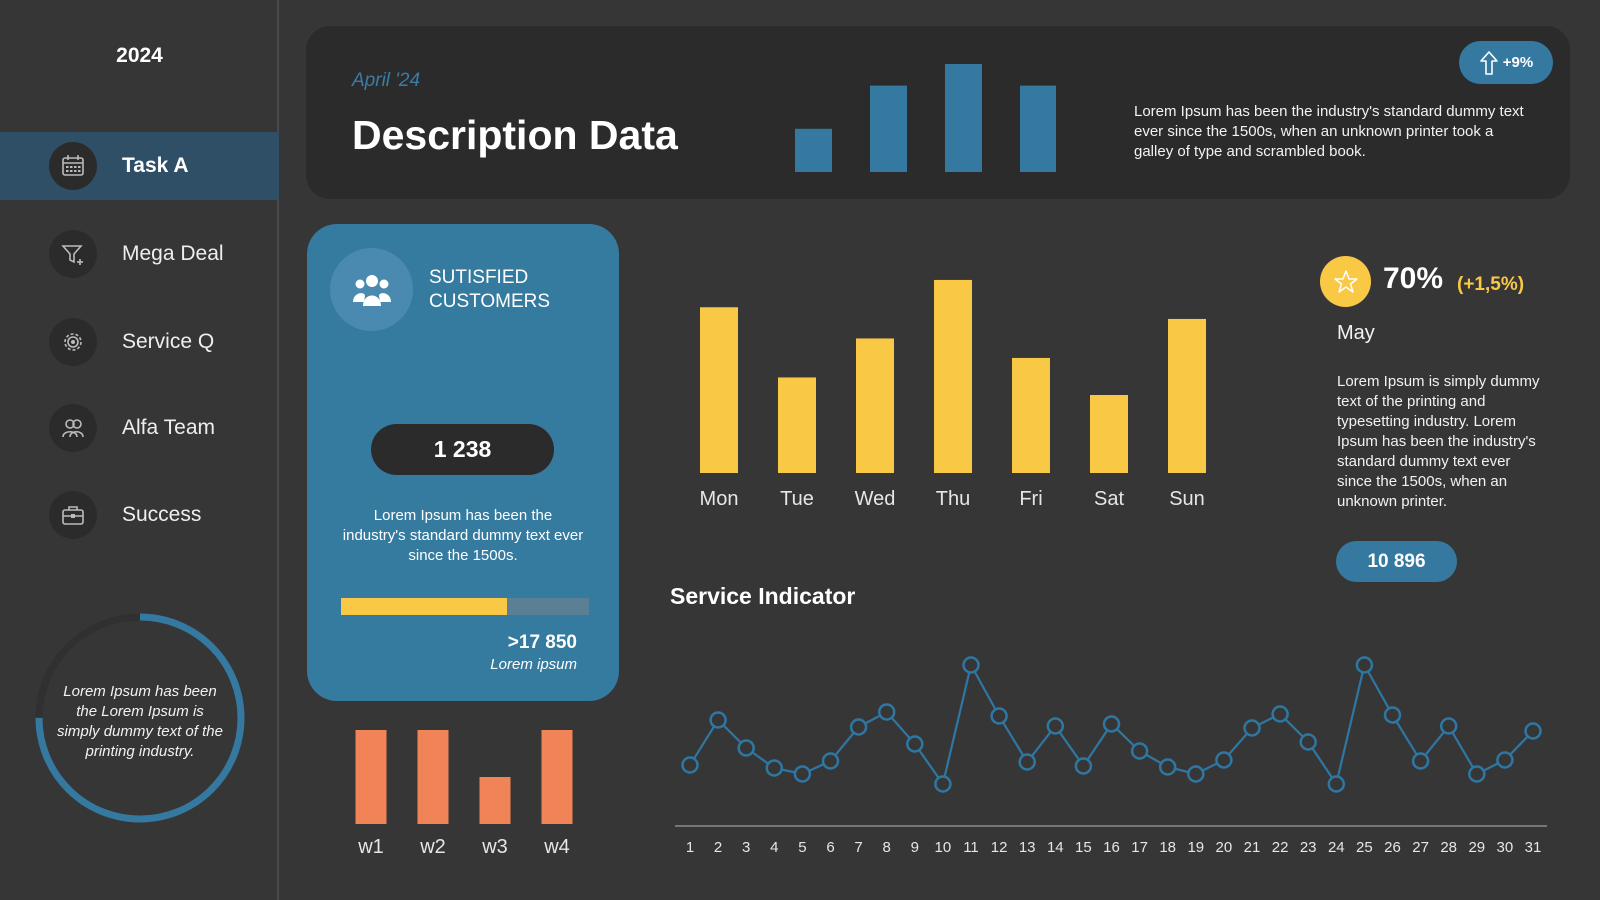 The height and width of the screenshot is (900, 1600). Describe the element at coordinates (386, 80) in the screenshot. I see `header-date: April '24` at that location.